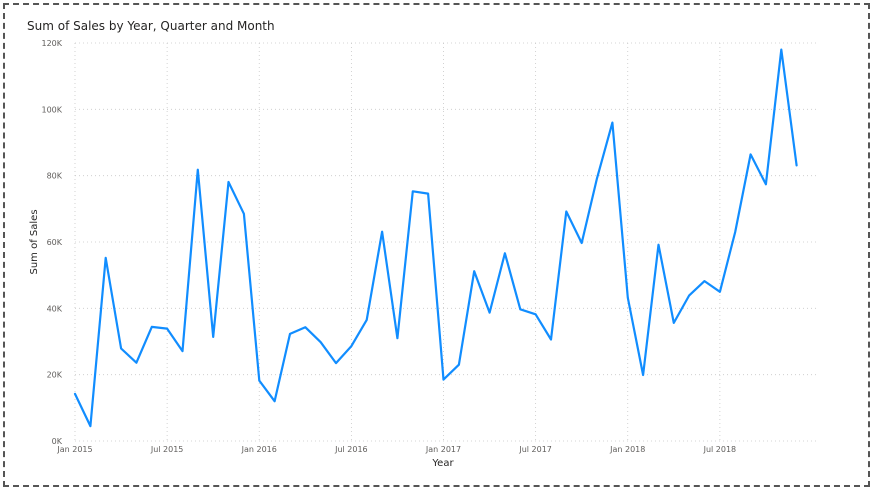  What do you see at coordinates (34, 241) in the screenshot?
I see `y-axis-title: Sum of Sales` at bounding box center [34, 241].